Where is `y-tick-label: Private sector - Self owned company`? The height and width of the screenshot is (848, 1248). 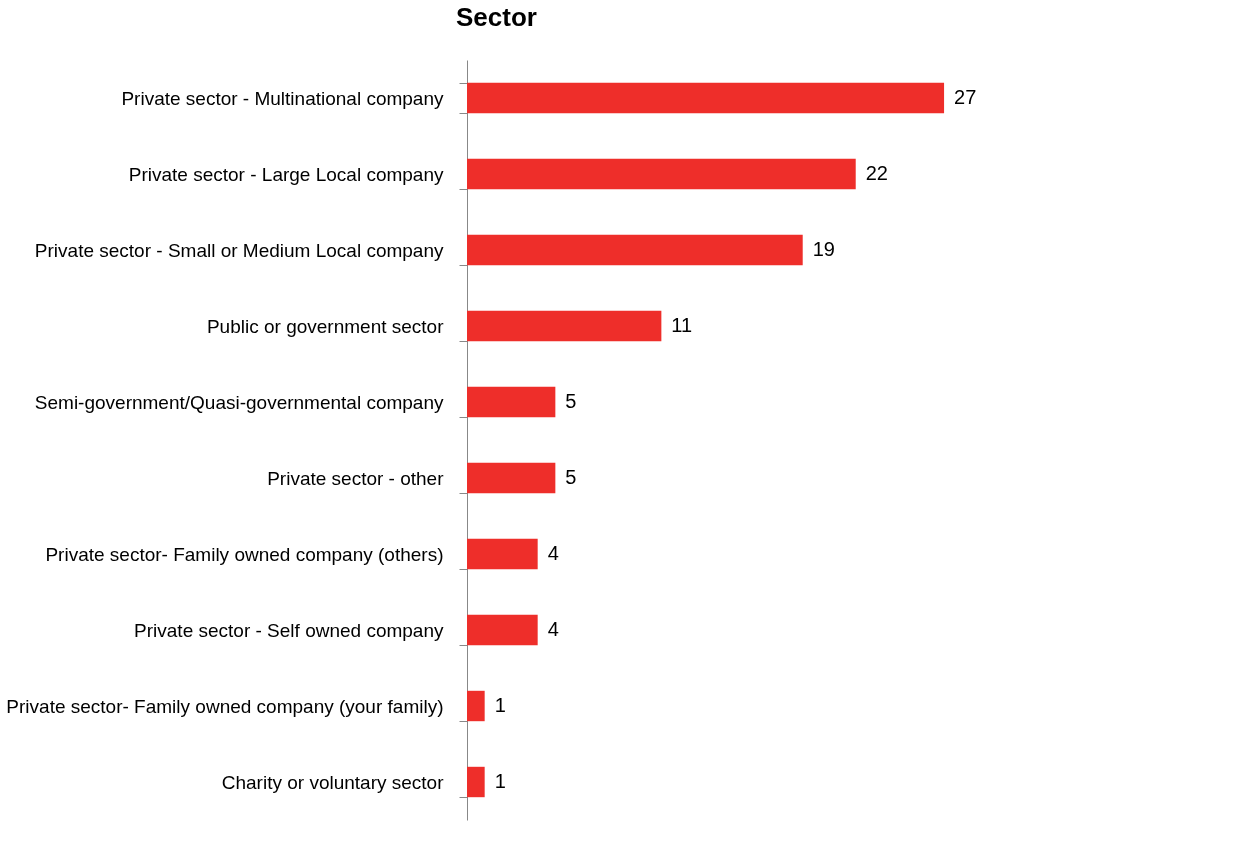 y-tick-label: Private sector - Self owned company is located at coordinates (289, 630).